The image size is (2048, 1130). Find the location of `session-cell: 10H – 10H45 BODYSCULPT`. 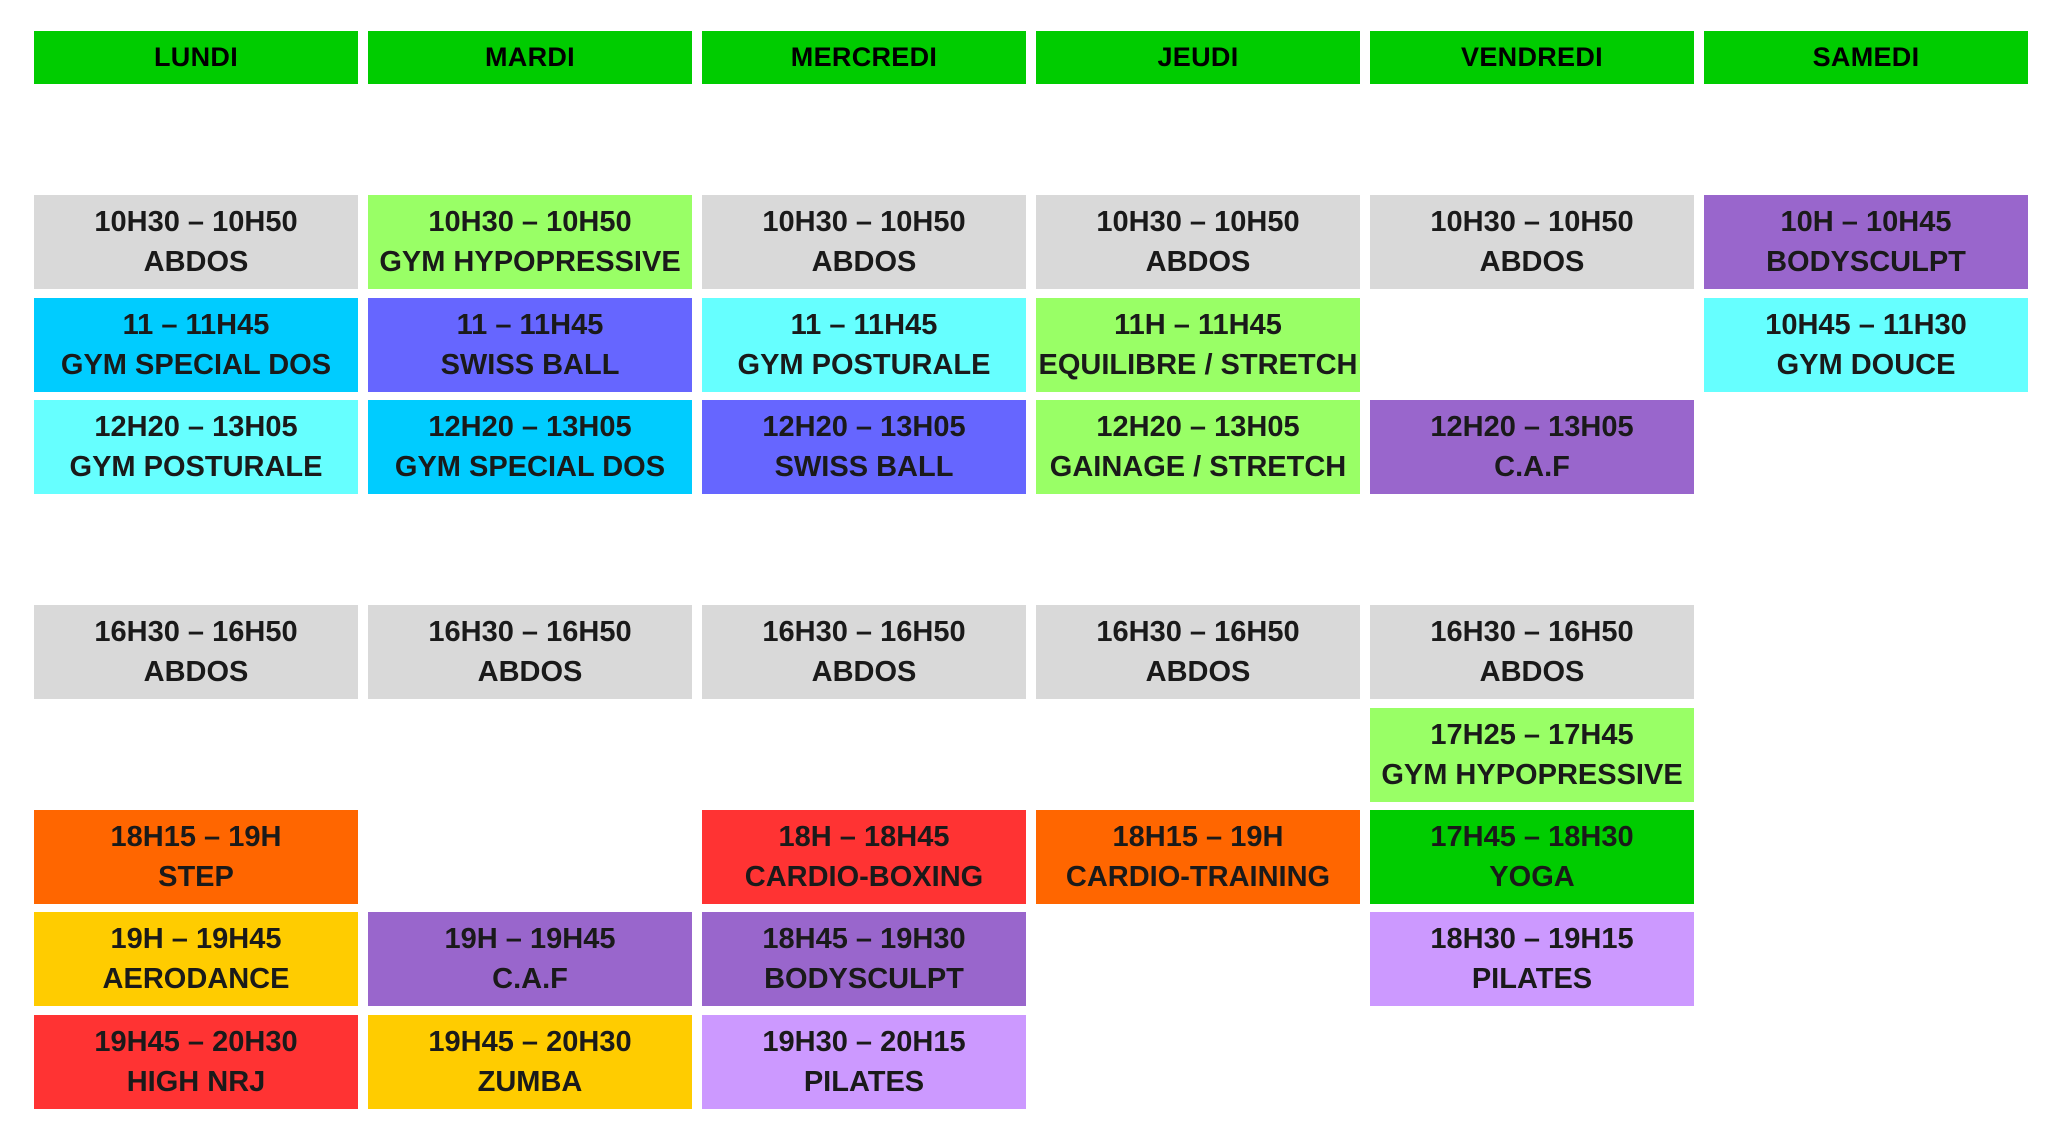

session-cell: 10H – 10H45 BODYSCULPT is located at coordinates (1866, 242).